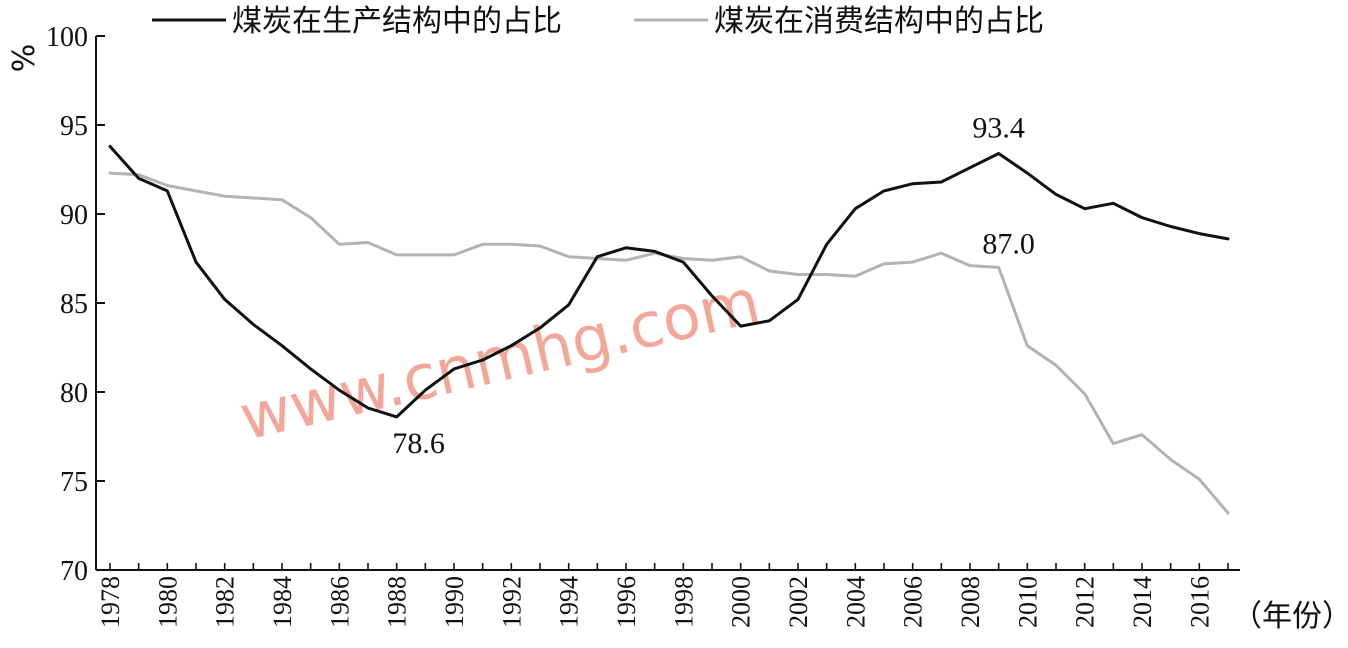 The width and height of the screenshot is (1348, 648). What do you see at coordinates (798, 602) in the screenshot?
I see `x-tick-label: 2002` at bounding box center [798, 602].